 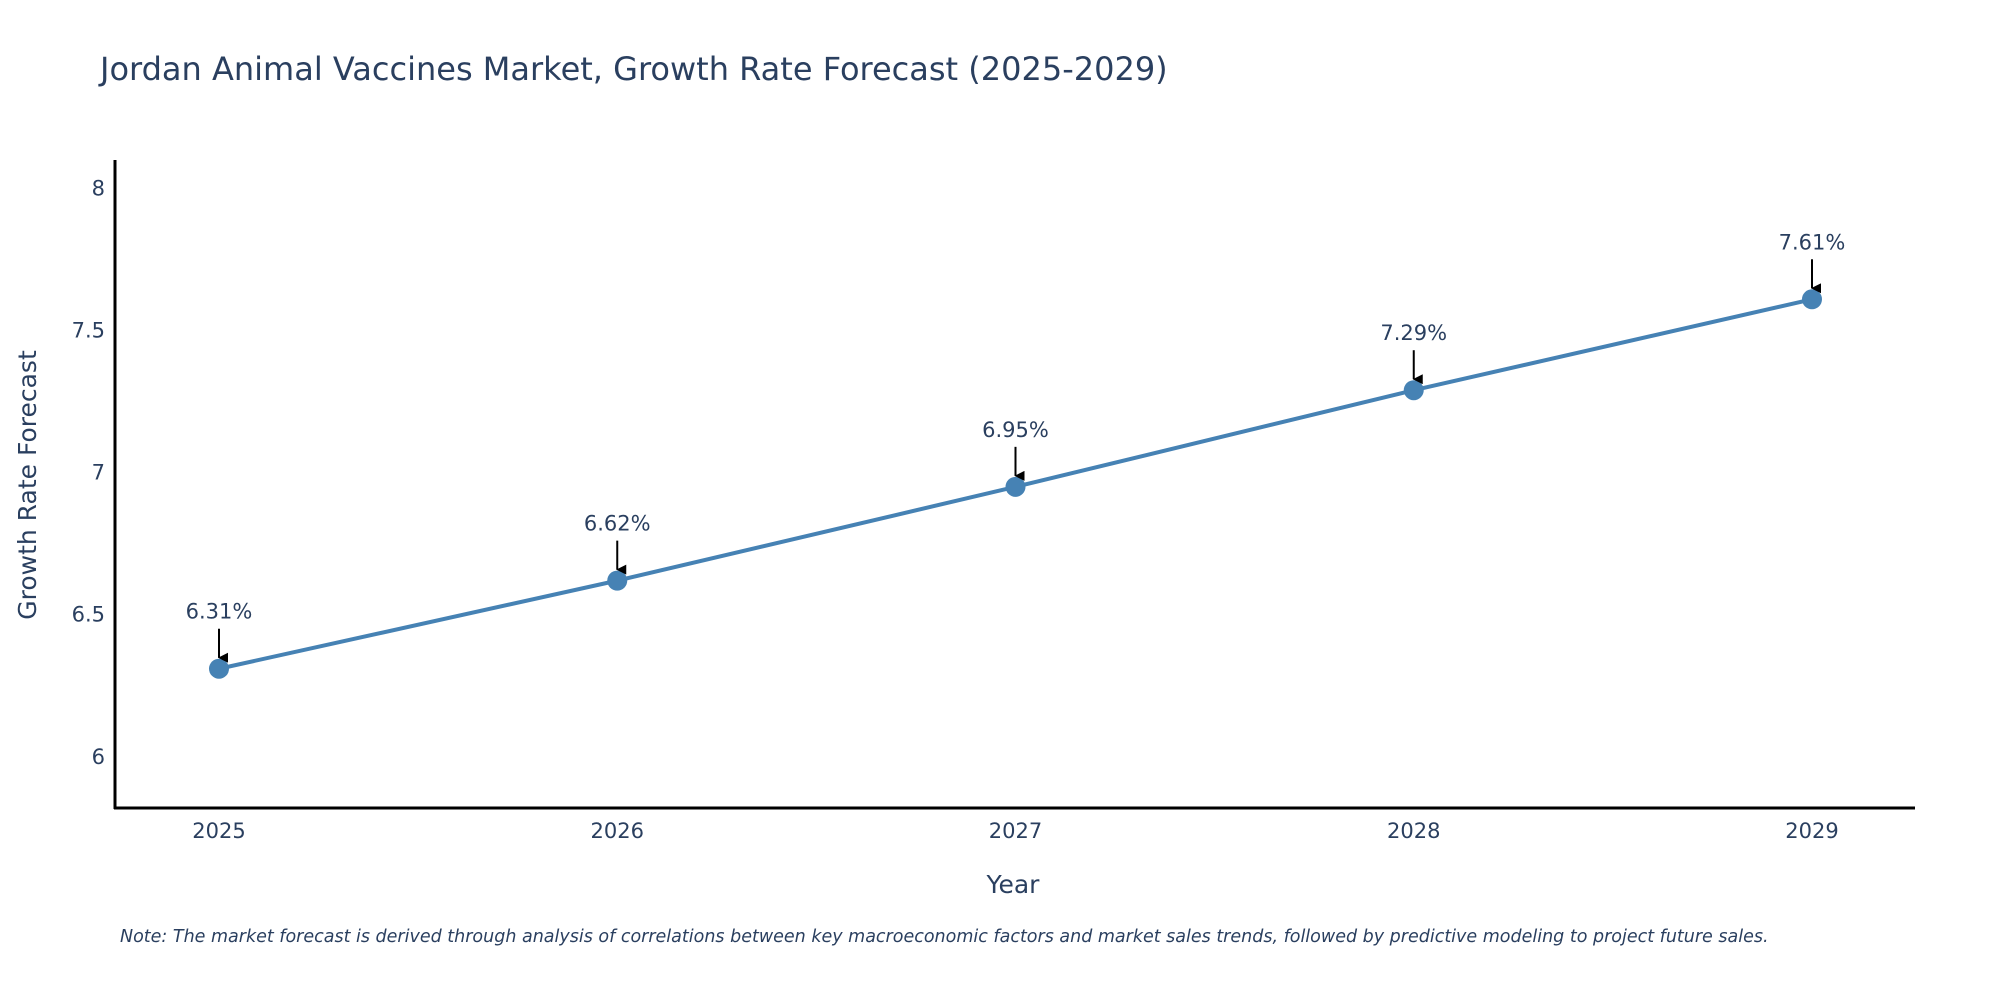 I want to click on x-tick-label: 2029, so click(x=1811, y=831).